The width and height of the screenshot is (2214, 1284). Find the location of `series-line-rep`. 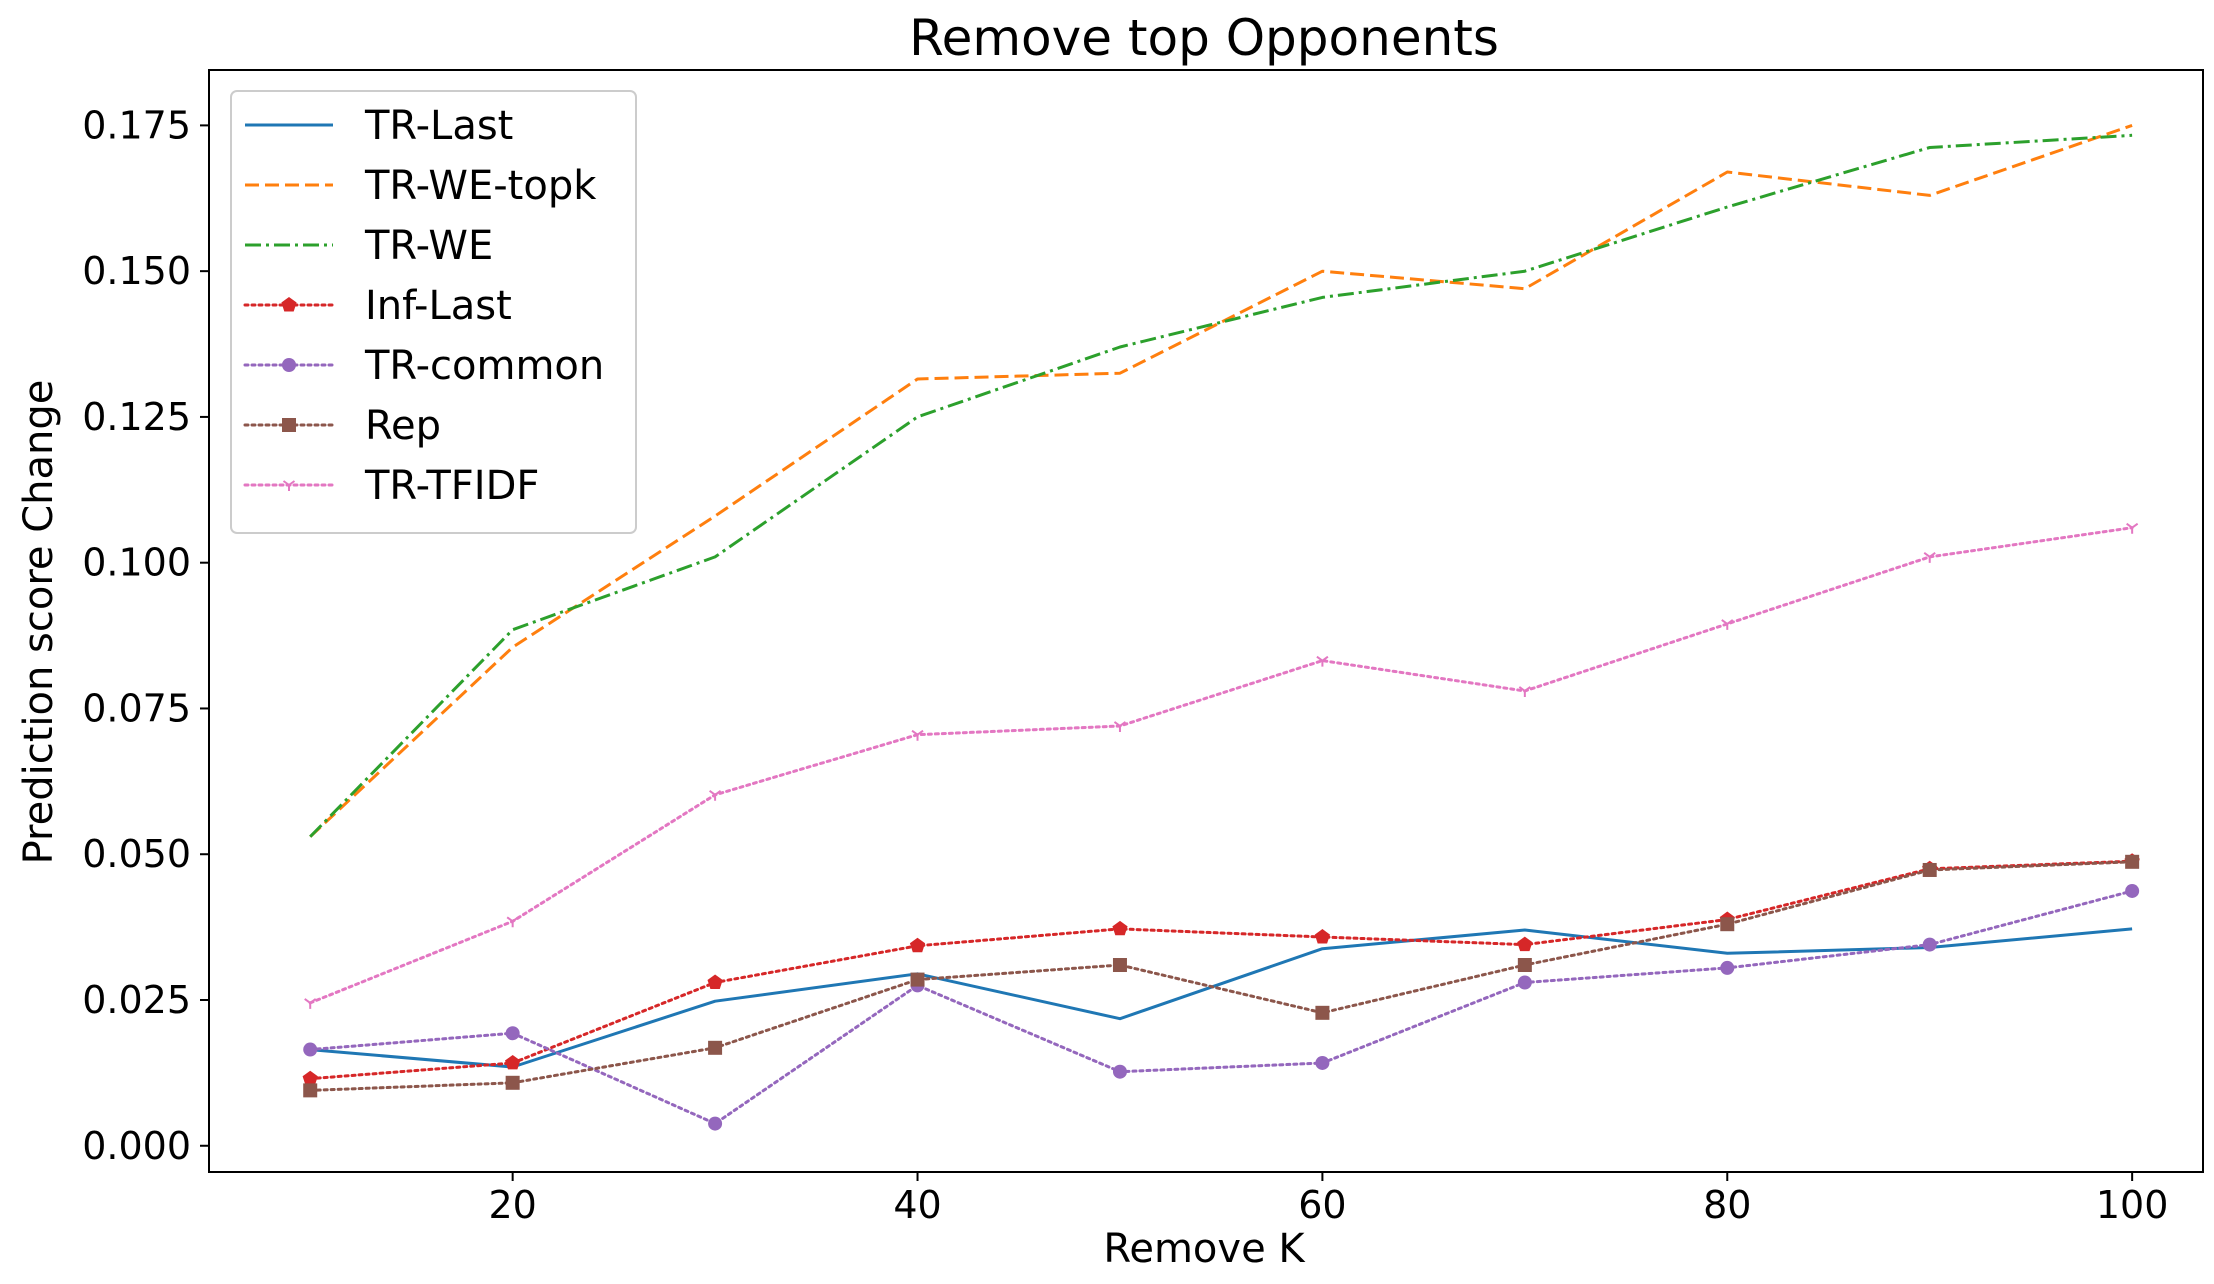

series-line-rep is located at coordinates (1221, 976).